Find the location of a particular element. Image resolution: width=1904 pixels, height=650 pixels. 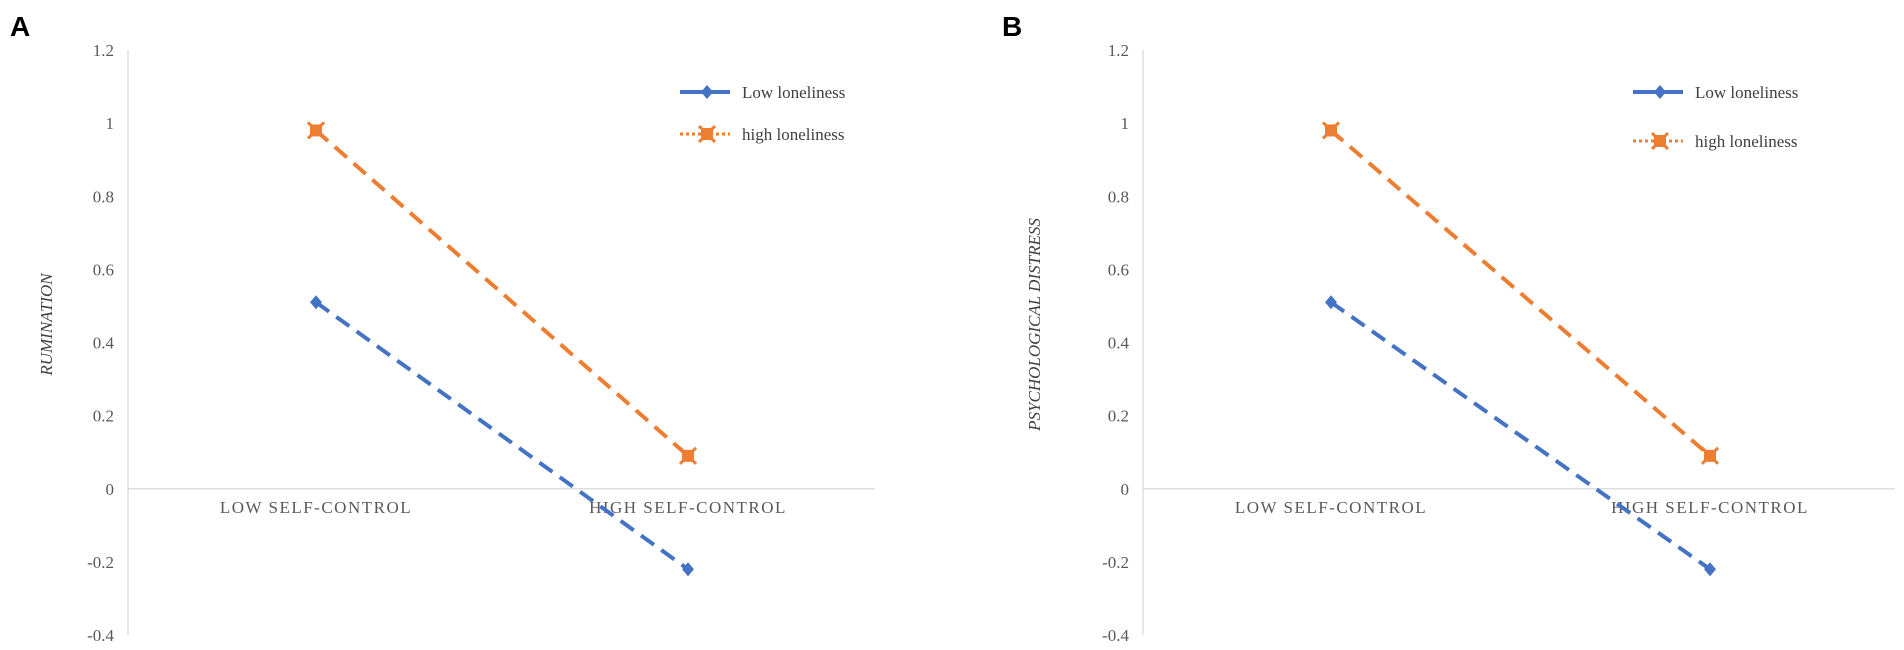

panel-letter: B is located at coordinates (1012, 26).